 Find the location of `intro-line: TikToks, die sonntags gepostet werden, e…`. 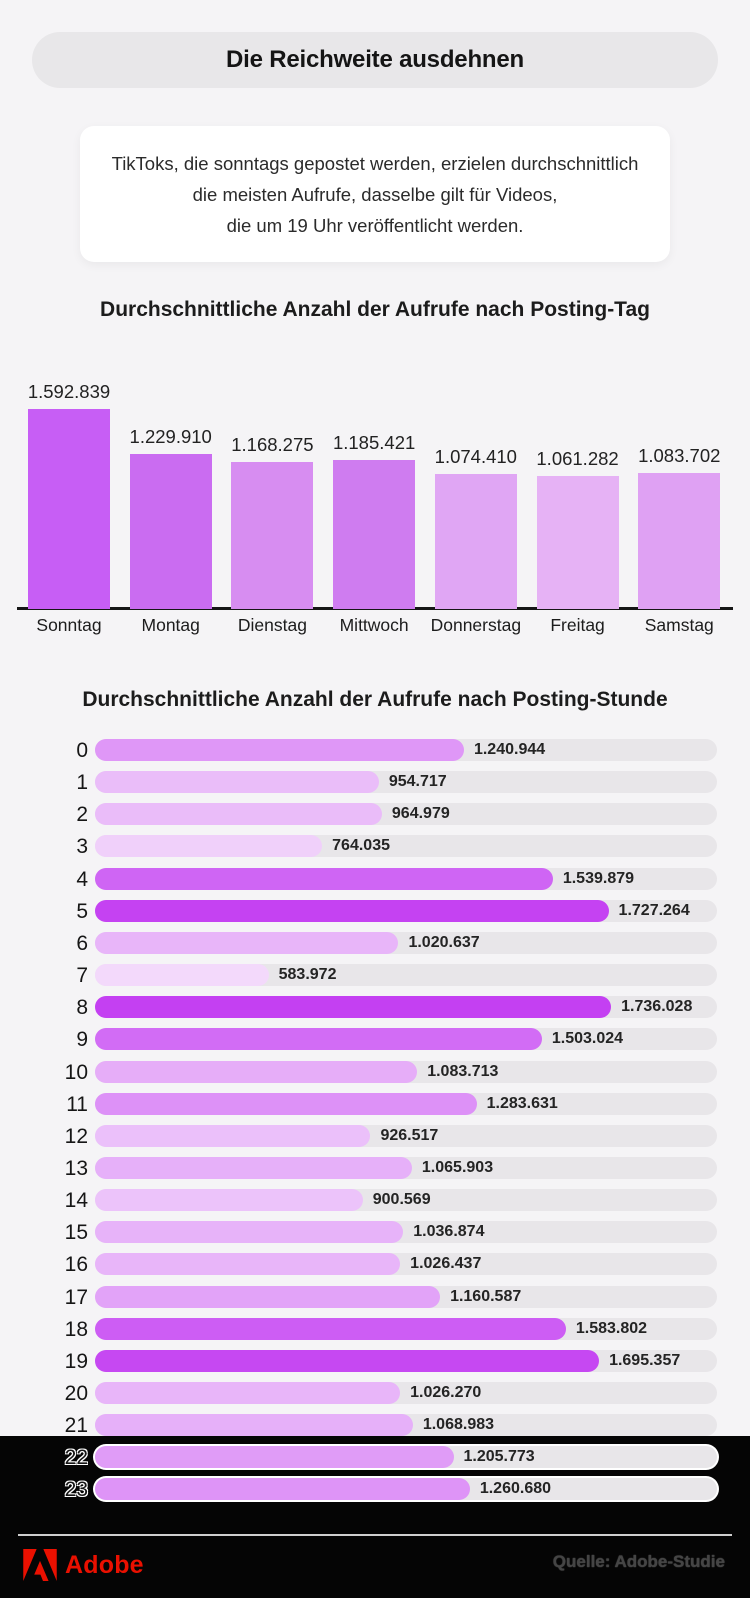

intro-line: TikToks, die sonntags gepostet werden, e… is located at coordinates (375, 163).